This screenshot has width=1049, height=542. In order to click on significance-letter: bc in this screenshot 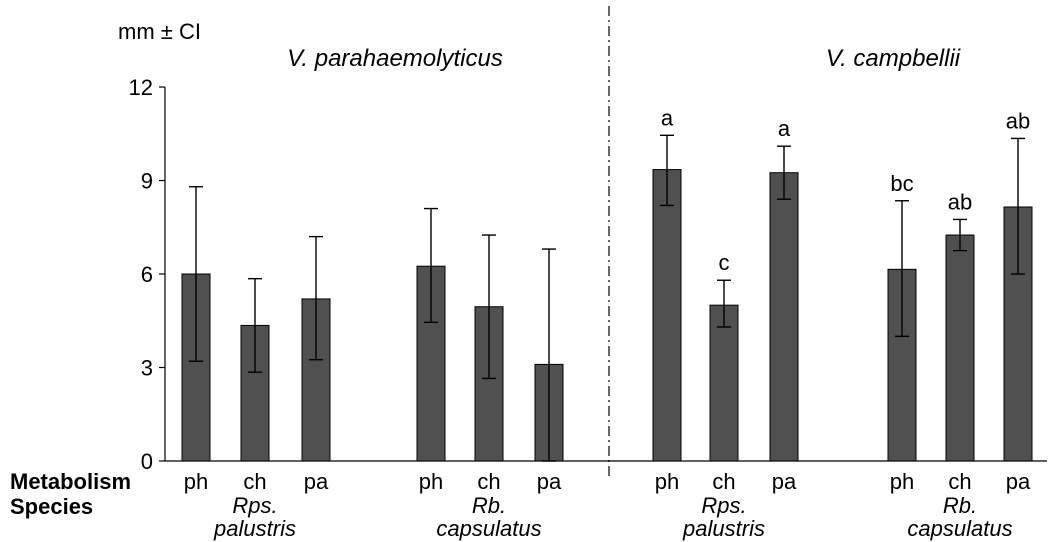, I will do `click(901, 183)`.